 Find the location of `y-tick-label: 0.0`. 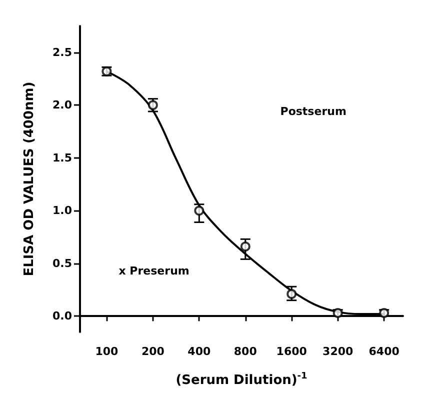

y-tick-label: 0.0 is located at coordinates (62, 316).